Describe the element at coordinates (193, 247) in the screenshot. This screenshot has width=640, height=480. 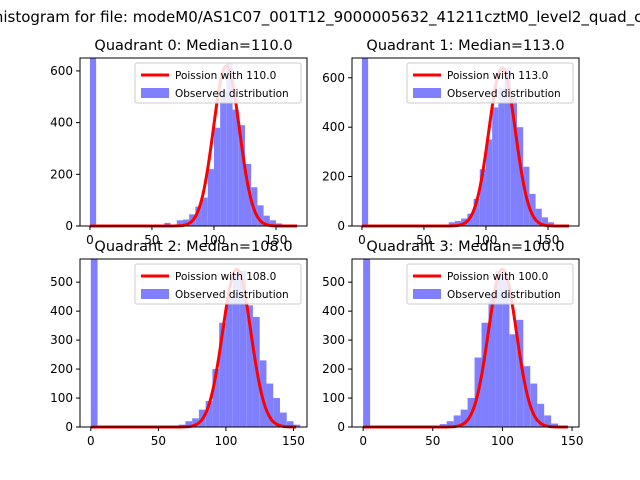
I see `quadrant-2-title: Quadrant 2: Median=108.0` at that location.